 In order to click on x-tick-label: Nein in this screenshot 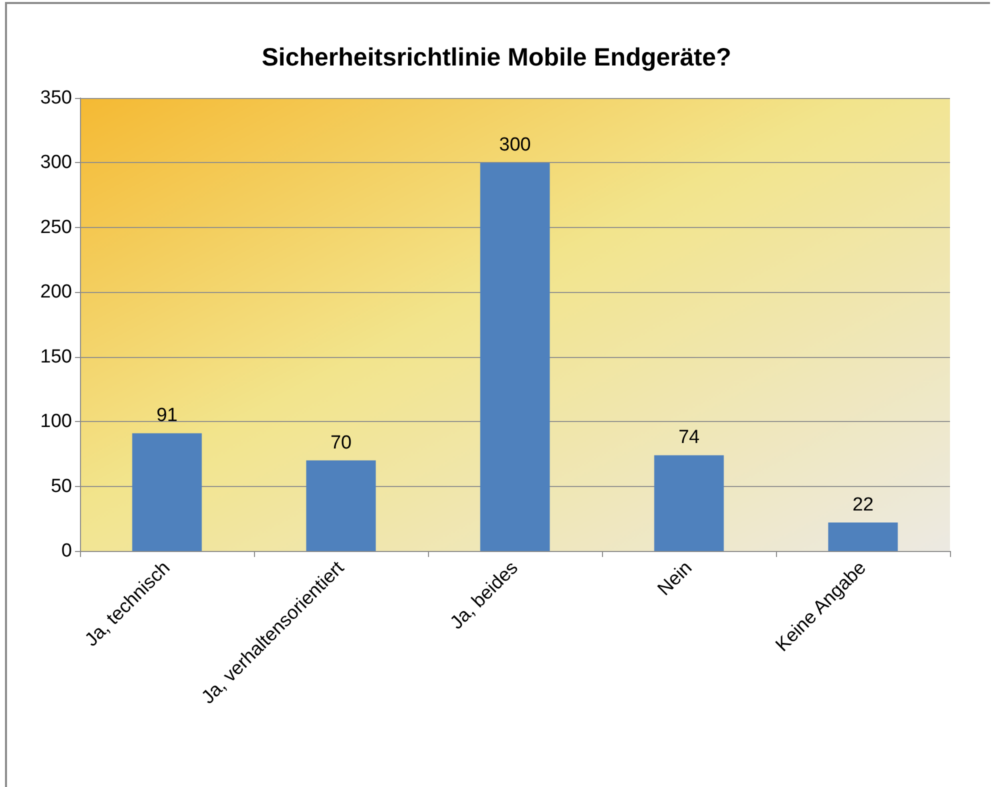, I will do `click(675, 579)`.